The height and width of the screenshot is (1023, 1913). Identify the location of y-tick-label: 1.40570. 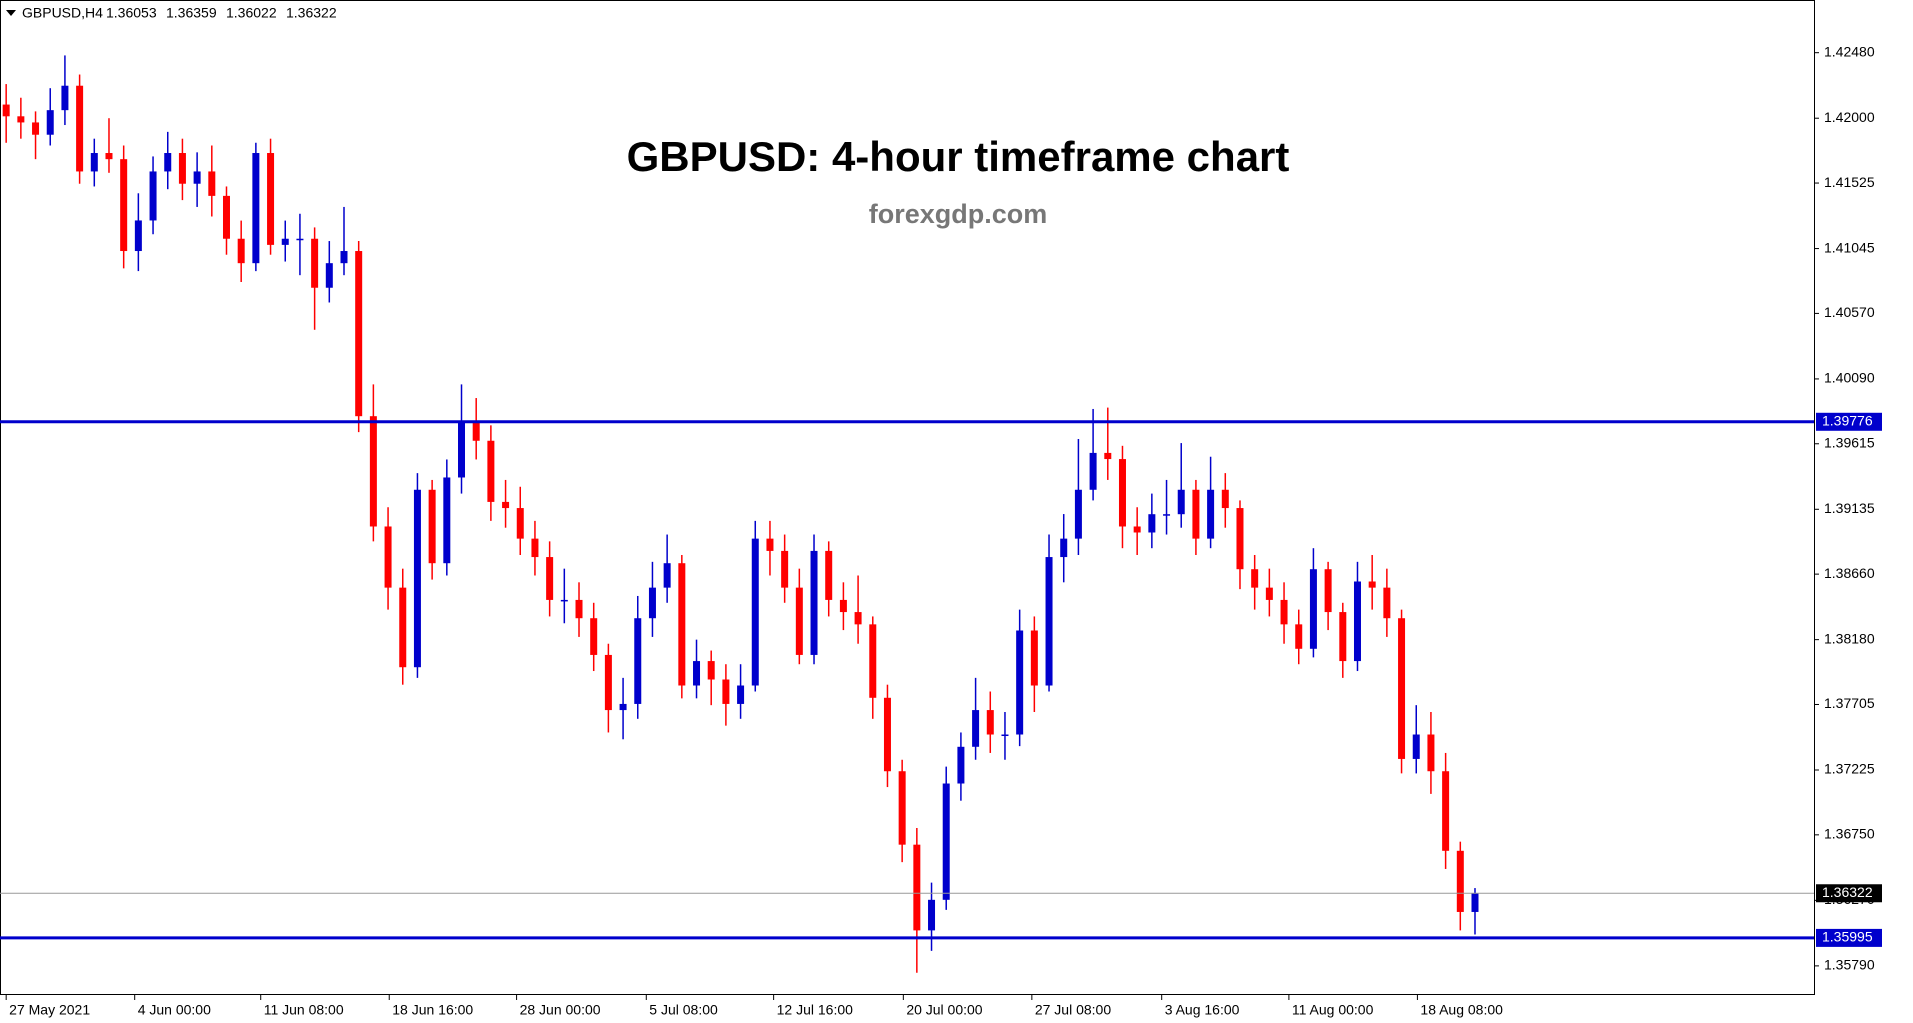
(1849, 312).